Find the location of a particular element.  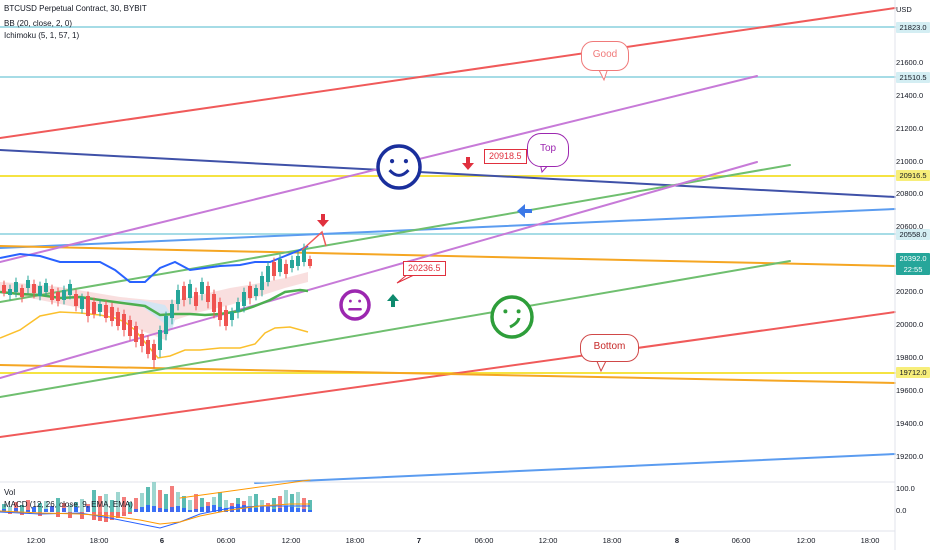

time-tick: 18:00 is located at coordinates (355, 540).